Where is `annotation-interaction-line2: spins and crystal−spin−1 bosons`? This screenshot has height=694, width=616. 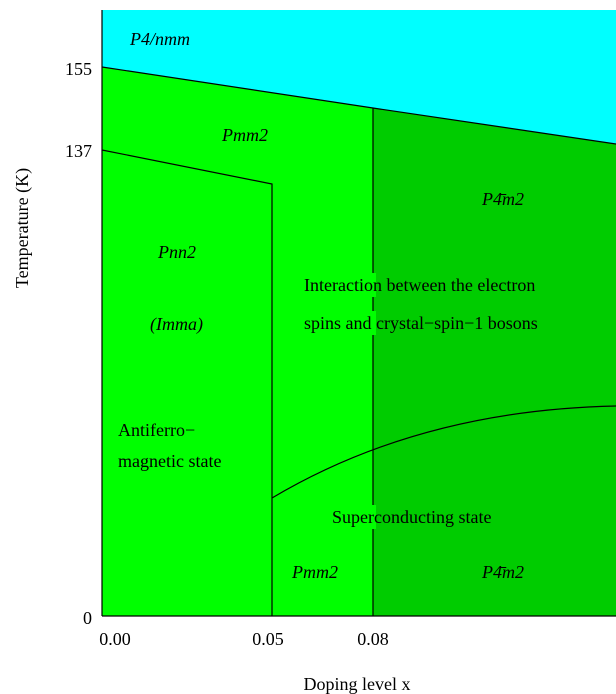 annotation-interaction-line2: spins and crystal−spin−1 bosons is located at coordinates (421, 323).